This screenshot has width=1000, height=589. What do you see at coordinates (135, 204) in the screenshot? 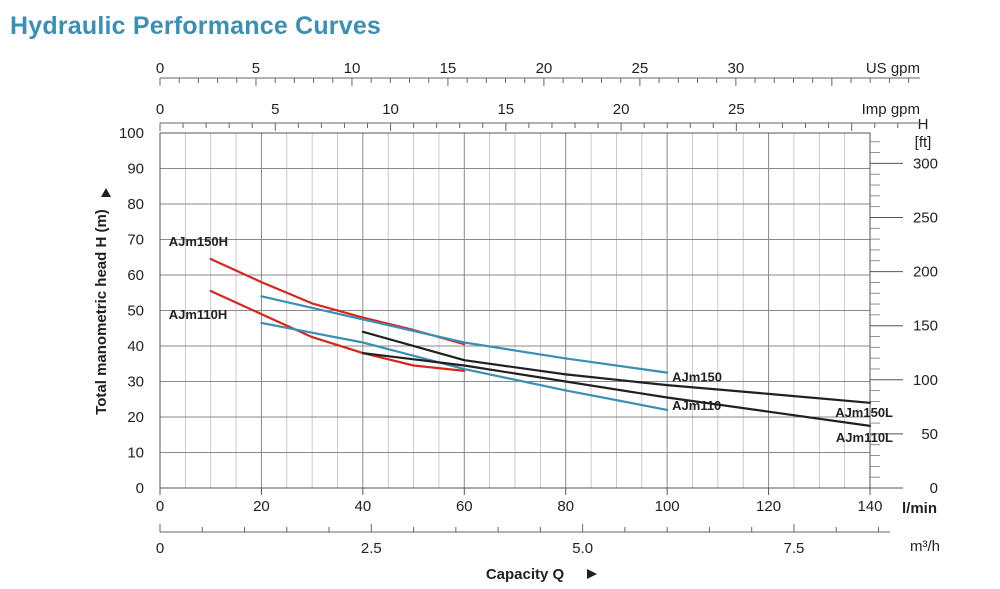
I see `y-tick-label: 80` at bounding box center [135, 204].